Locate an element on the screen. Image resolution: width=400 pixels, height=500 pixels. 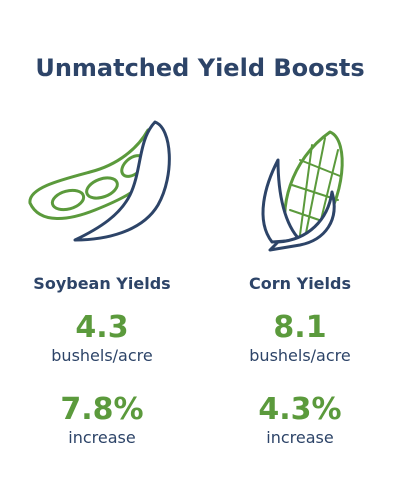
title: Unmatched Yield Boosts is located at coordinates (200, 68).